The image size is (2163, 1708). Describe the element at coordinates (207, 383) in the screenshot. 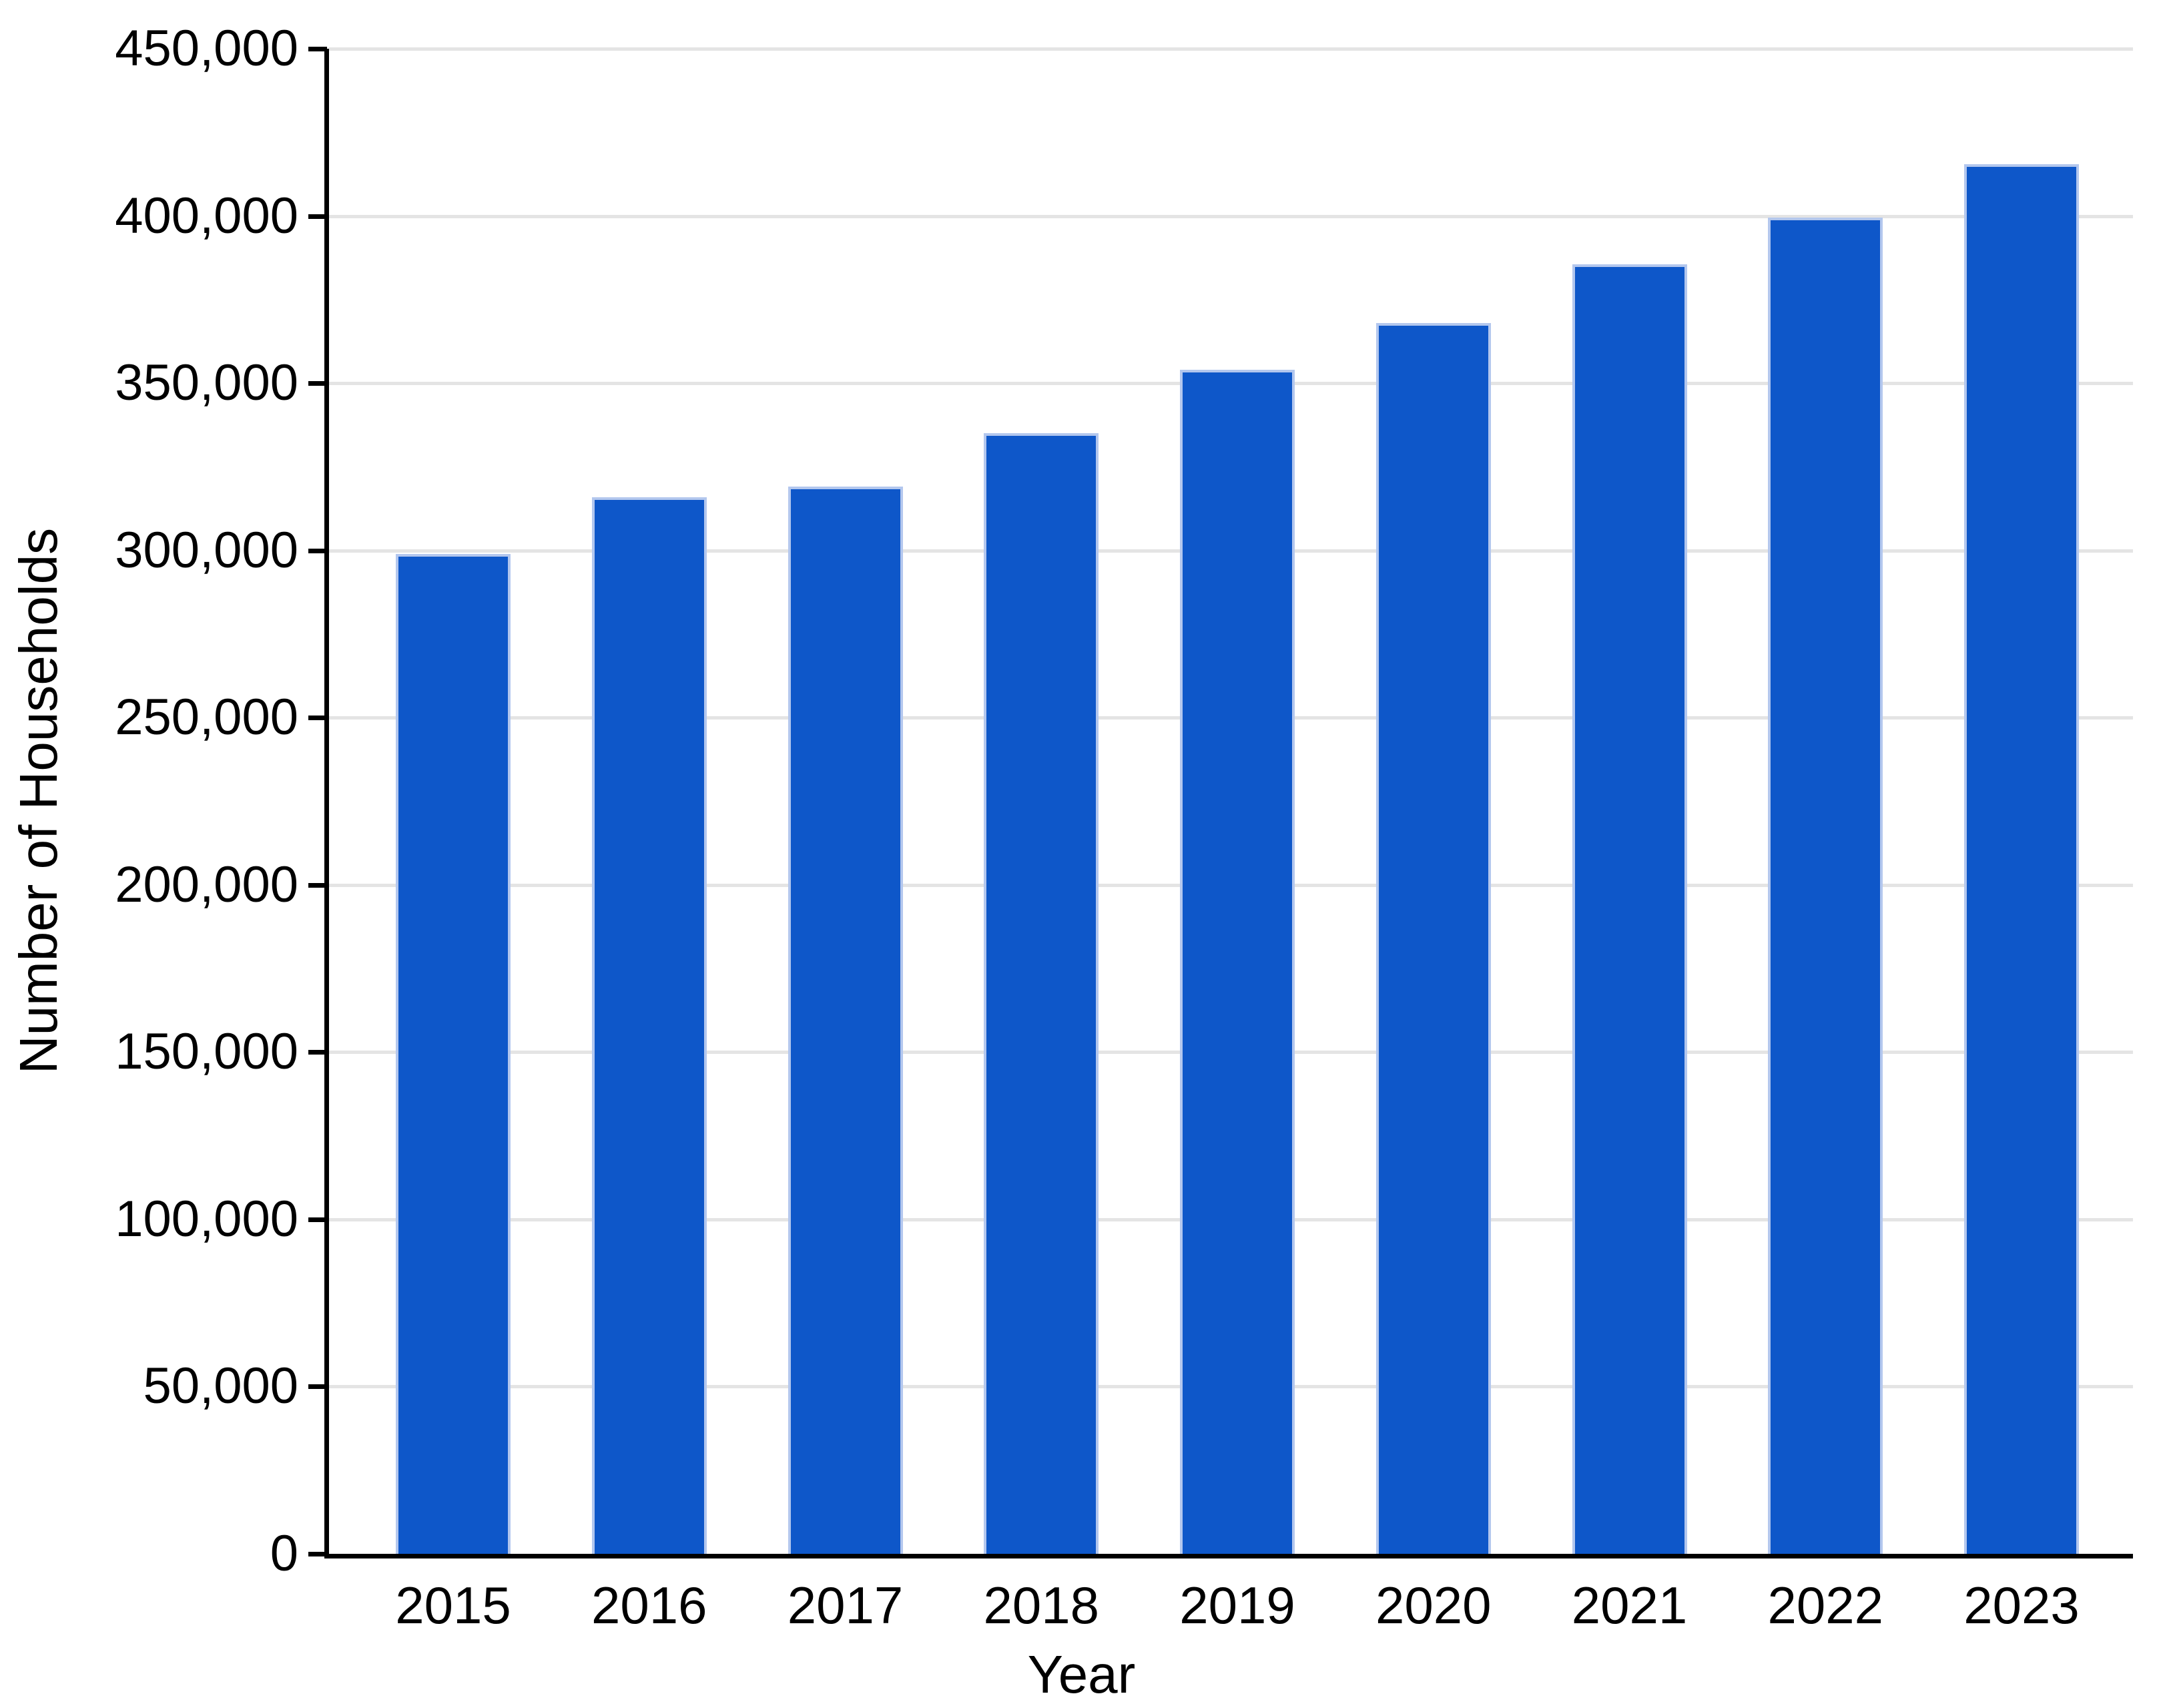

I see `y-tick-label: 350,000` at that location.